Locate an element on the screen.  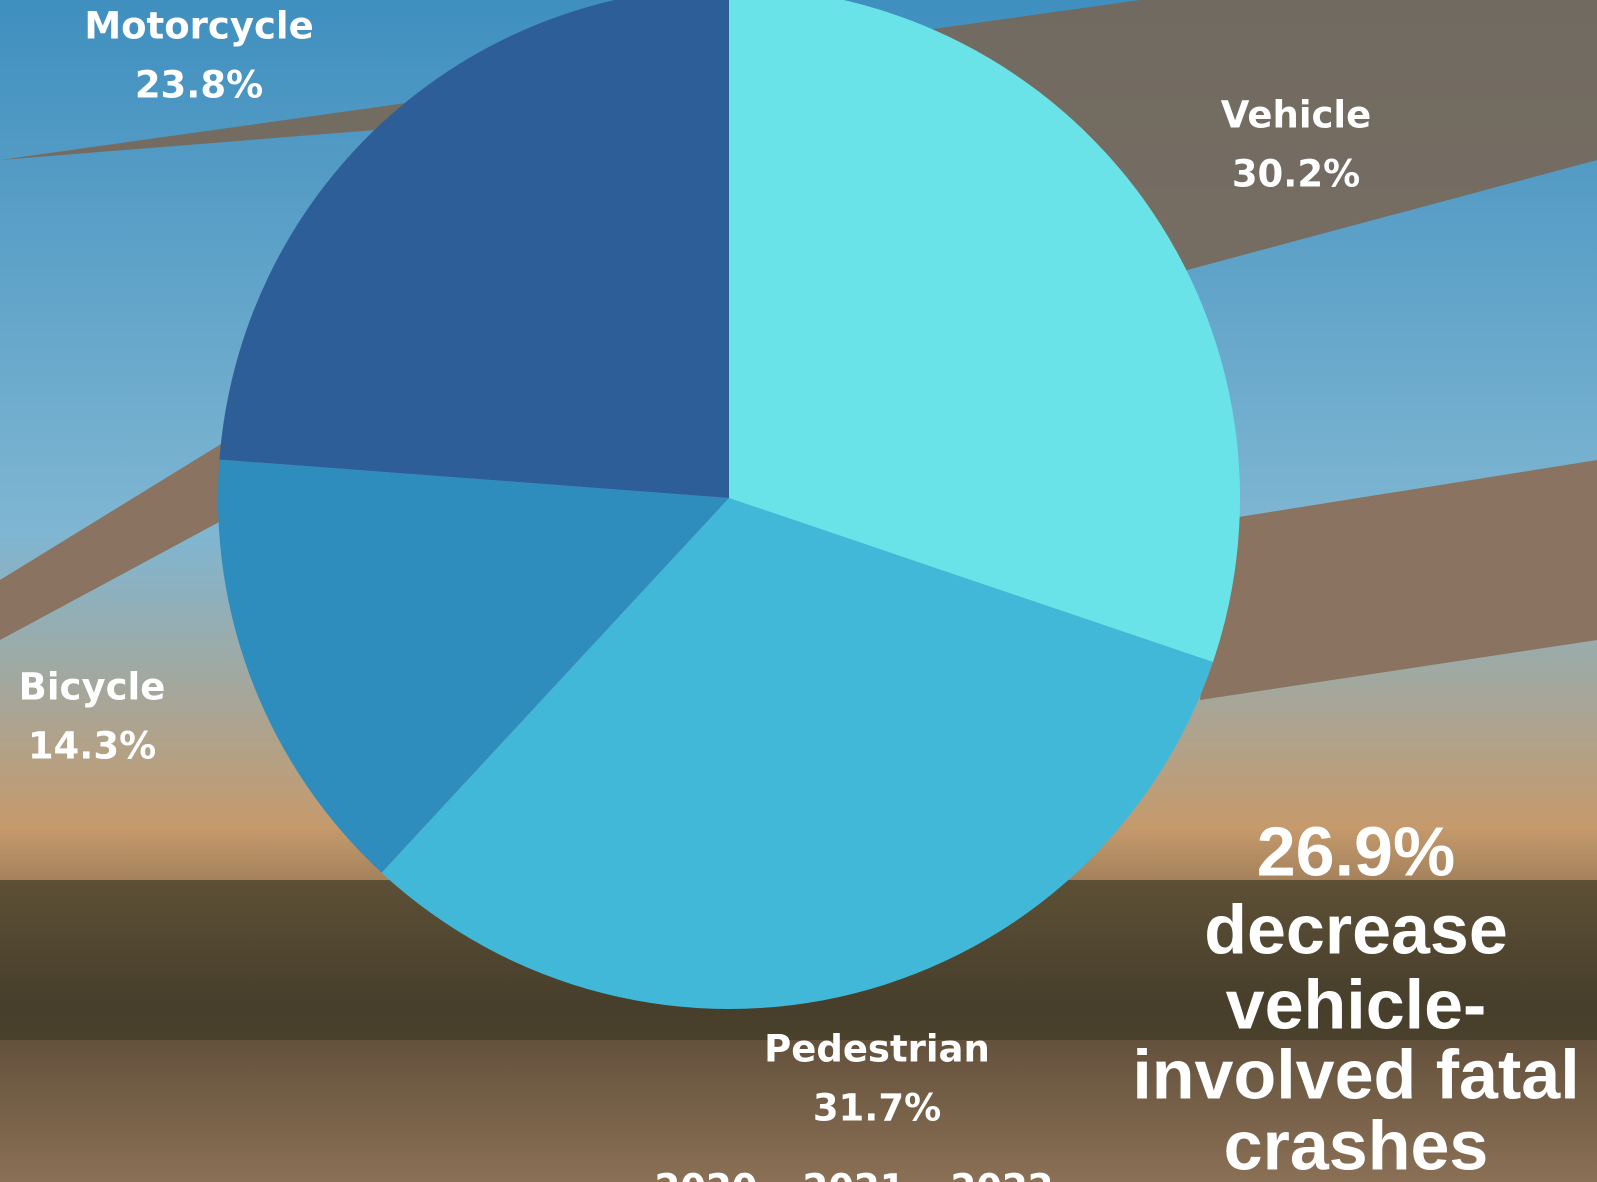
annotation: involved fatal is located at coordinates (1355, 1074).